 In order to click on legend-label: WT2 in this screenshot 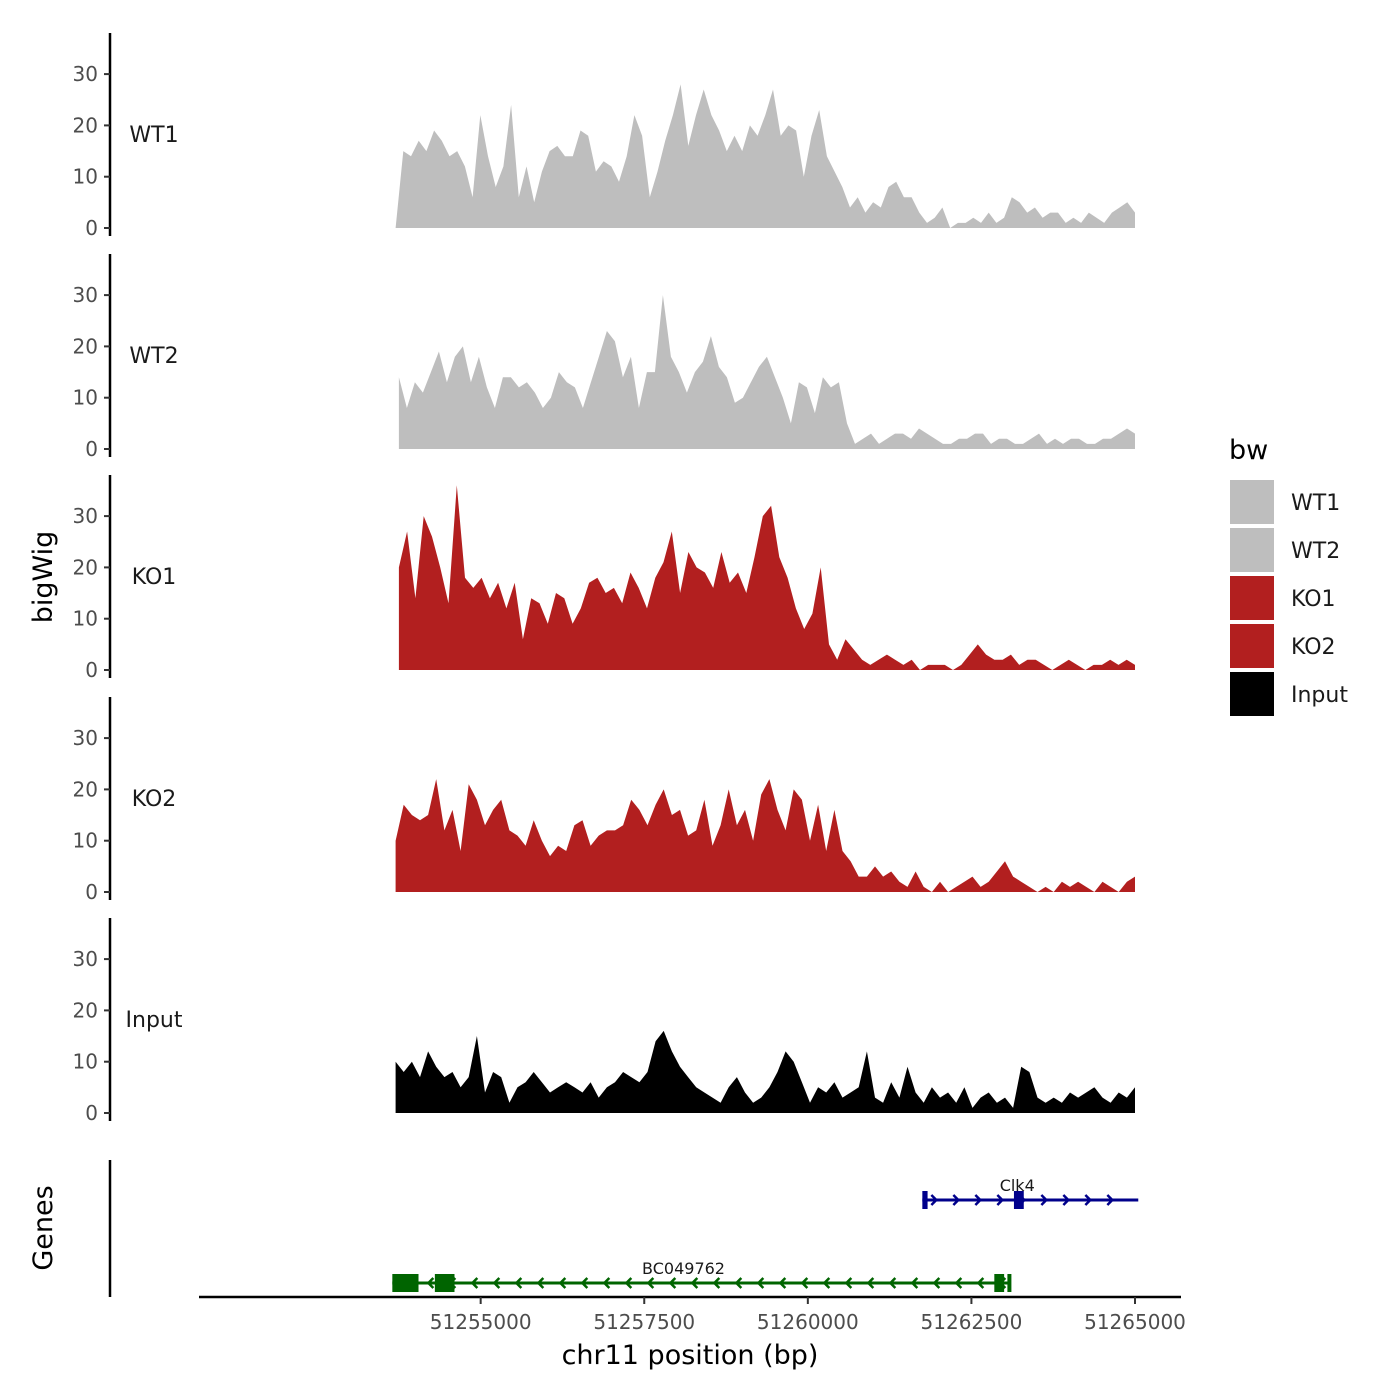, I will do `click(1315, 551)`.